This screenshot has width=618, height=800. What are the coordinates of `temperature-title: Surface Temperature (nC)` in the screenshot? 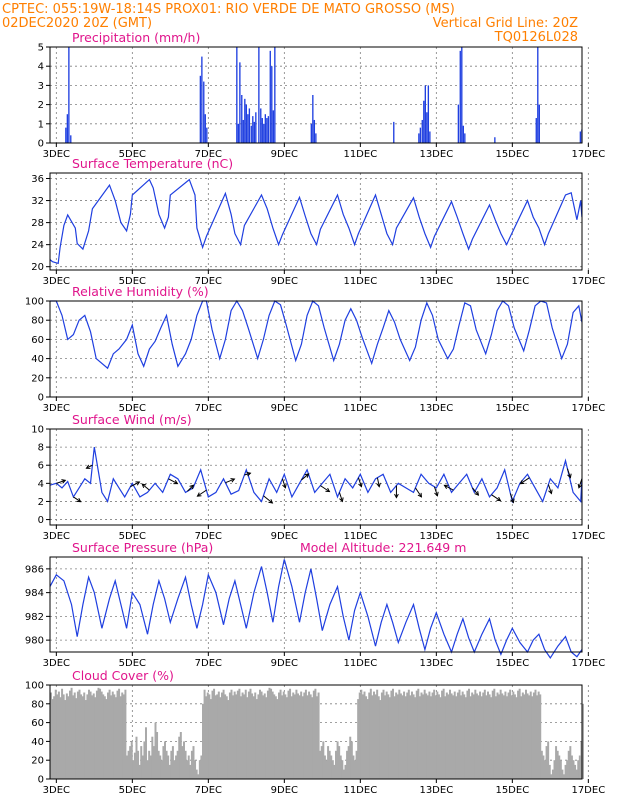 It's located at (152, 163).